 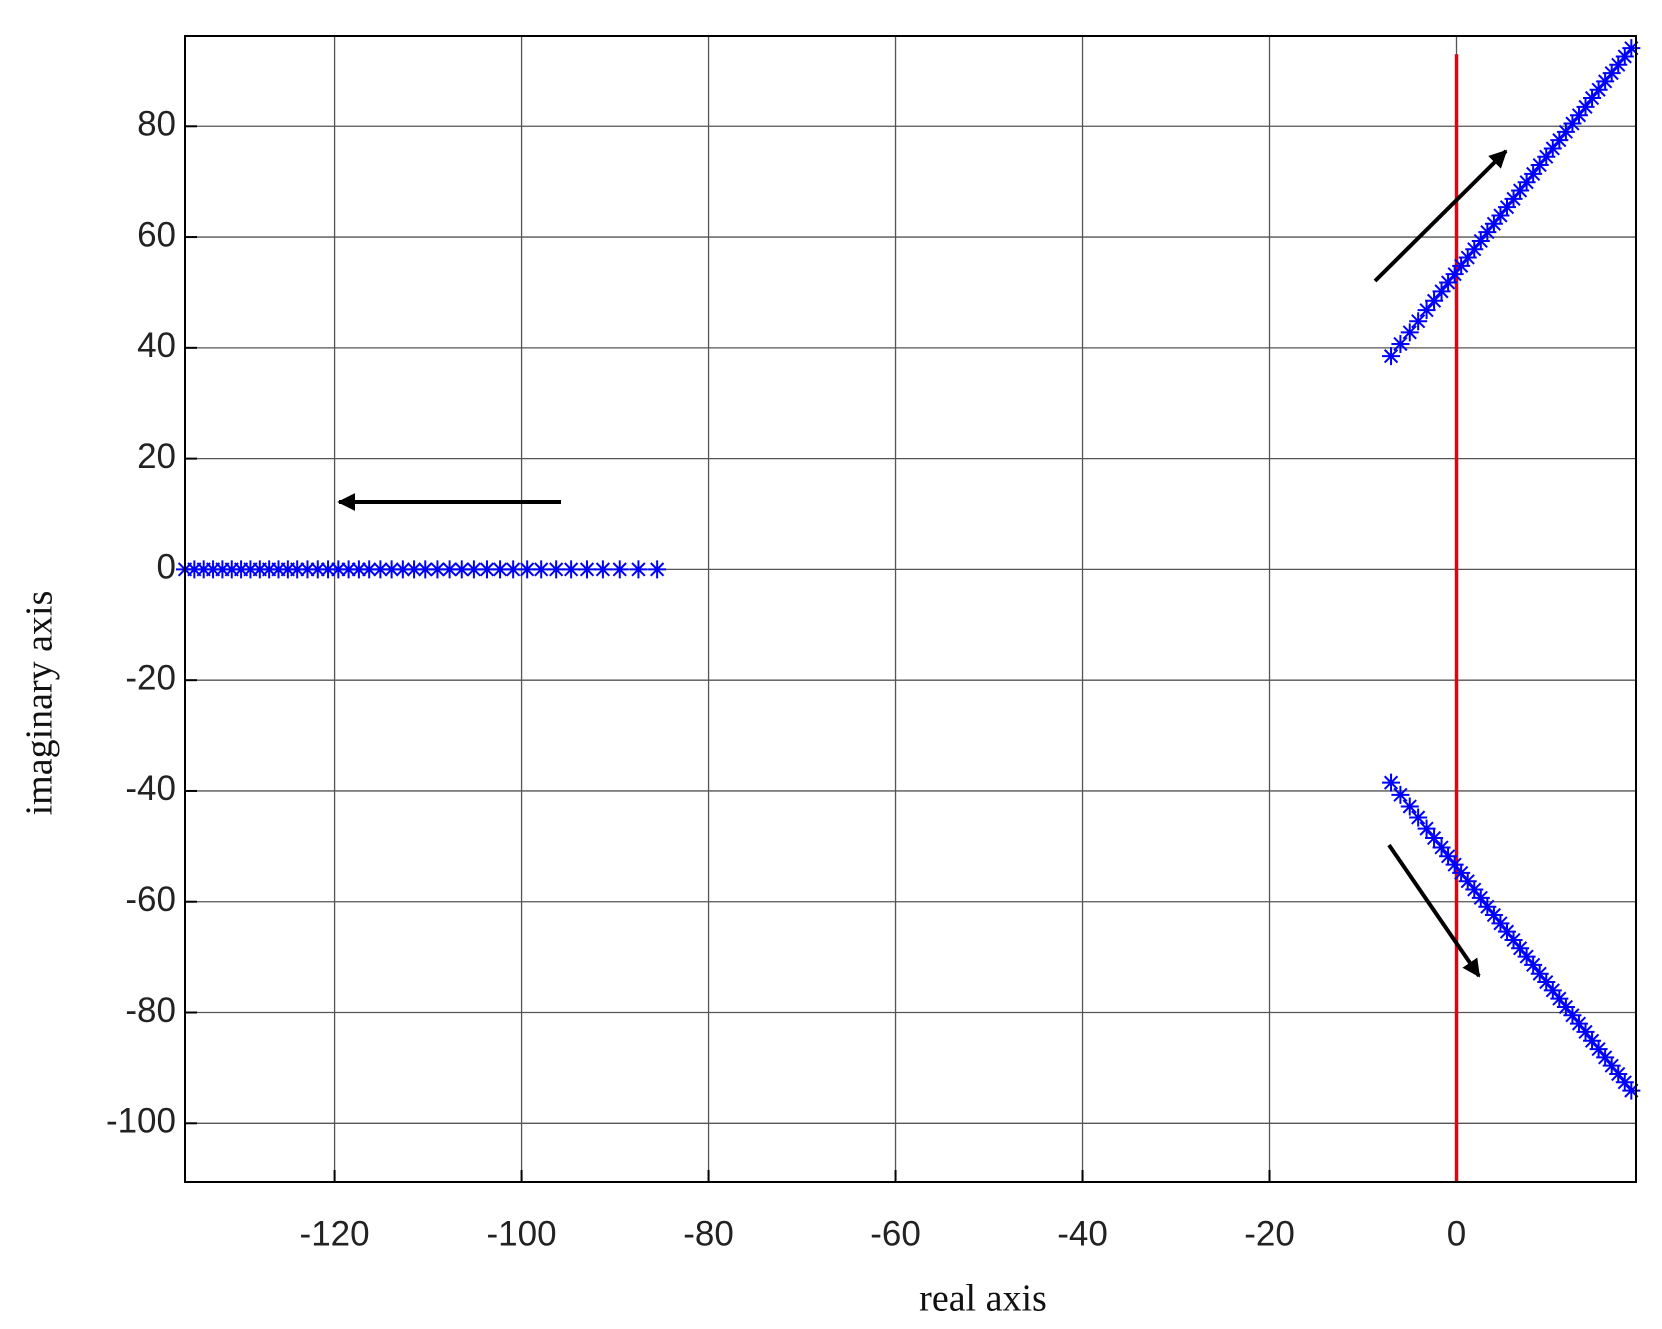 I want to click on arrow, so click(x=1440, y=216).